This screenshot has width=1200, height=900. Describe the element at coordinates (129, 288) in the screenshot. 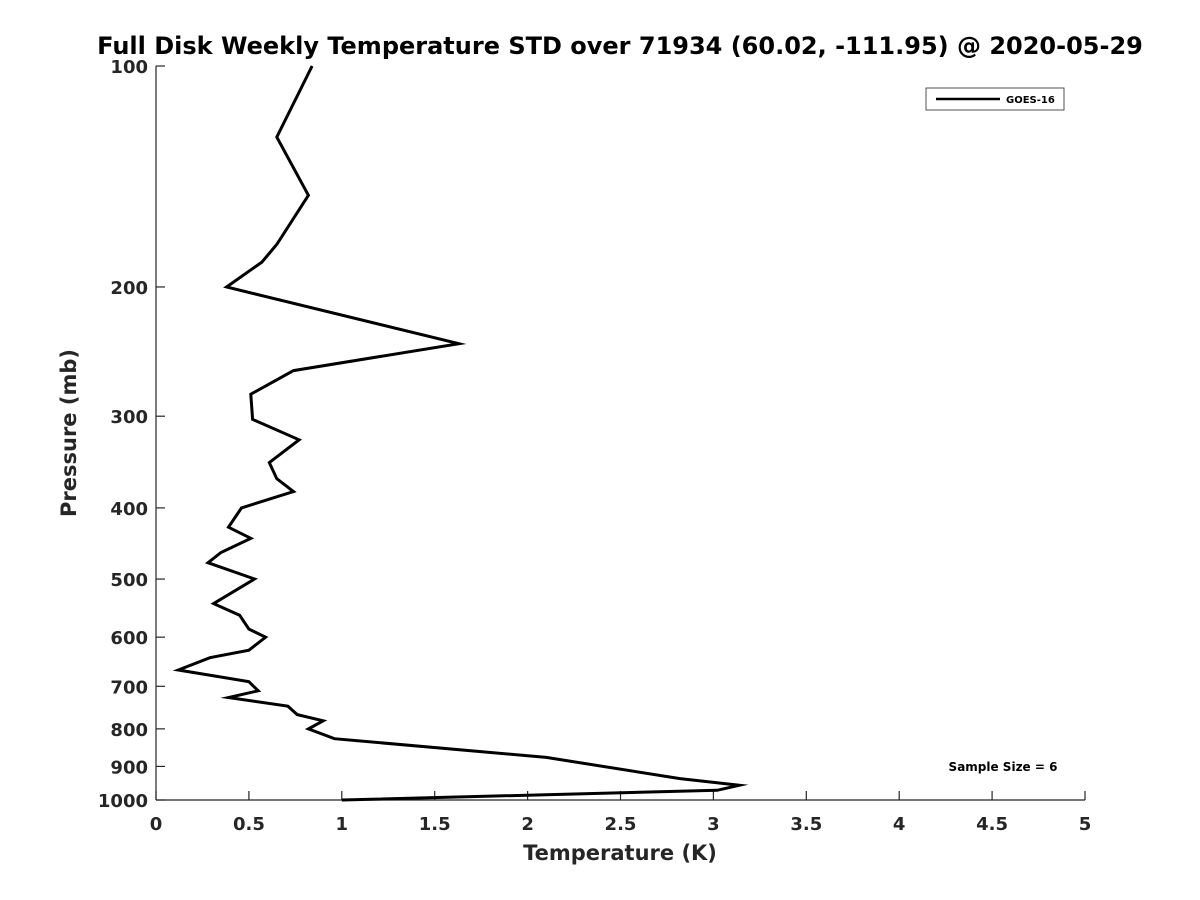

I see `y-tick-label: 200` at that location.